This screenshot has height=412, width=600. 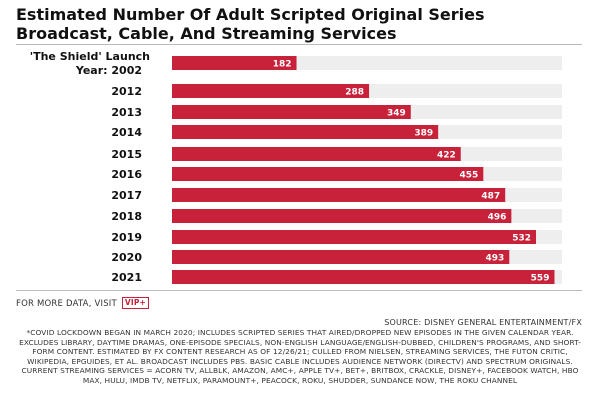 I want to click on data-label: 559, so click(x=540, y=279).